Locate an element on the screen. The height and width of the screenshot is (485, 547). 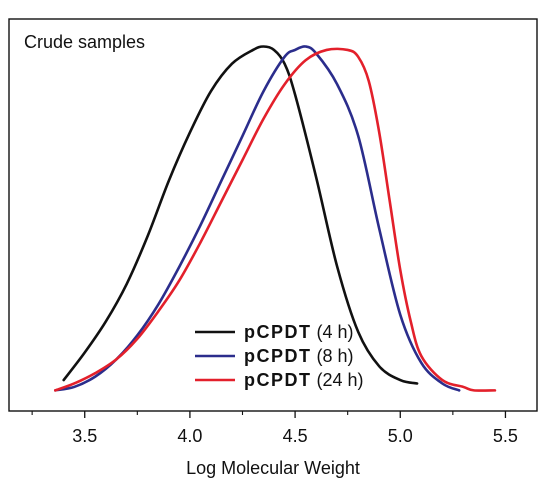
x-tick-label: 5.0 is located at coordinates (400, 436).